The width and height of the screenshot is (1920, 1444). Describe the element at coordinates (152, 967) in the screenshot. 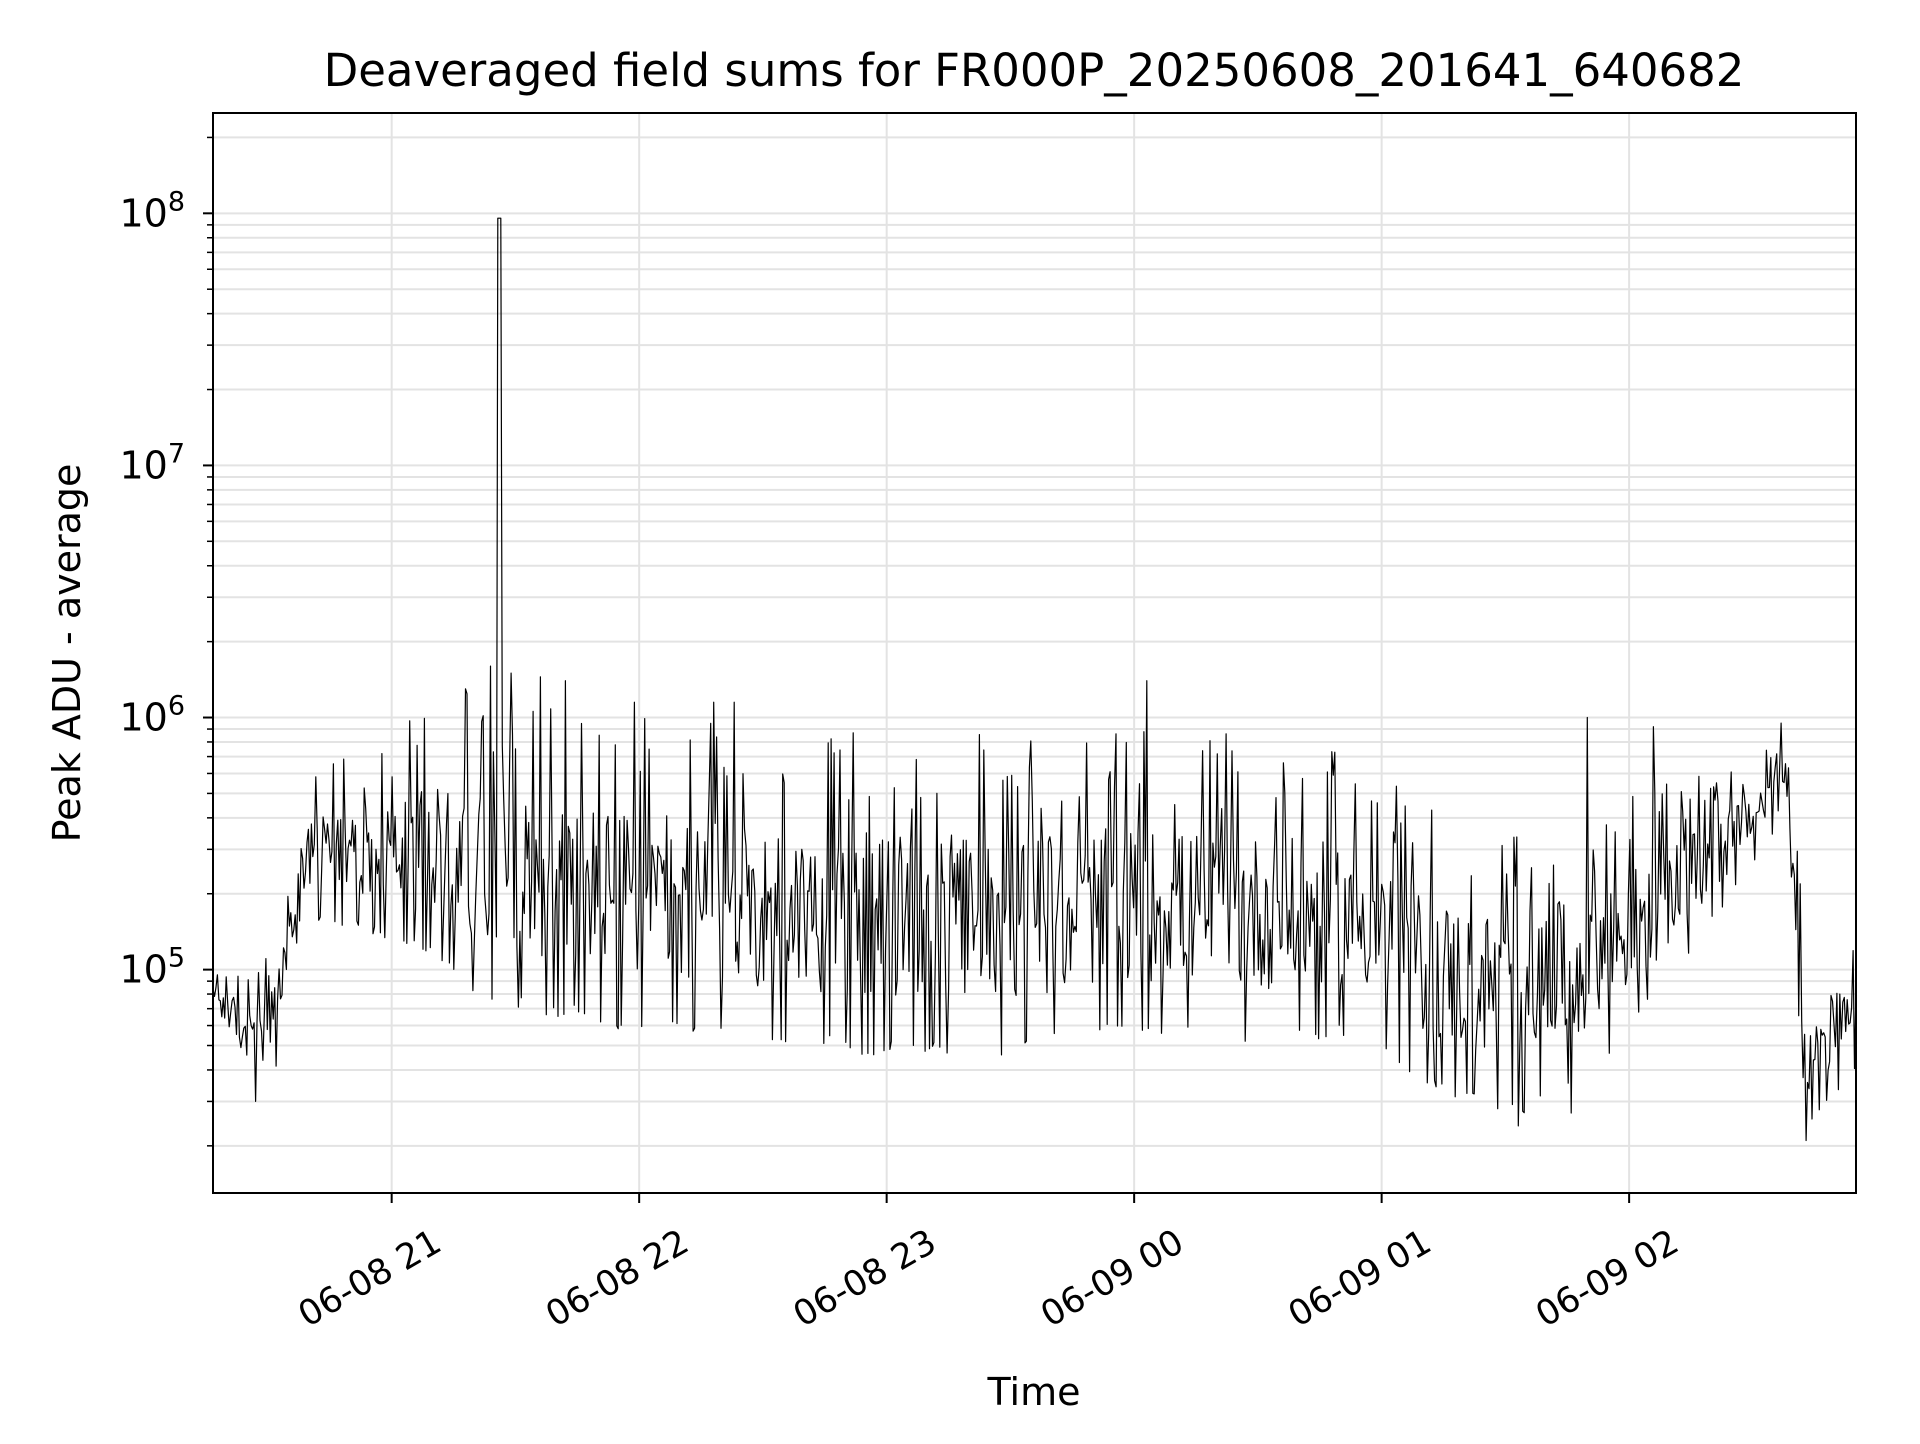

I see `y-tick-label: 105` at that location.